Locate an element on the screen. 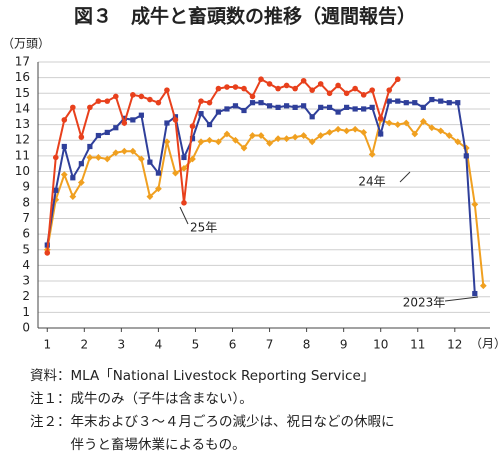  y-tick-label: 11 is located at coordinates (22, 155).